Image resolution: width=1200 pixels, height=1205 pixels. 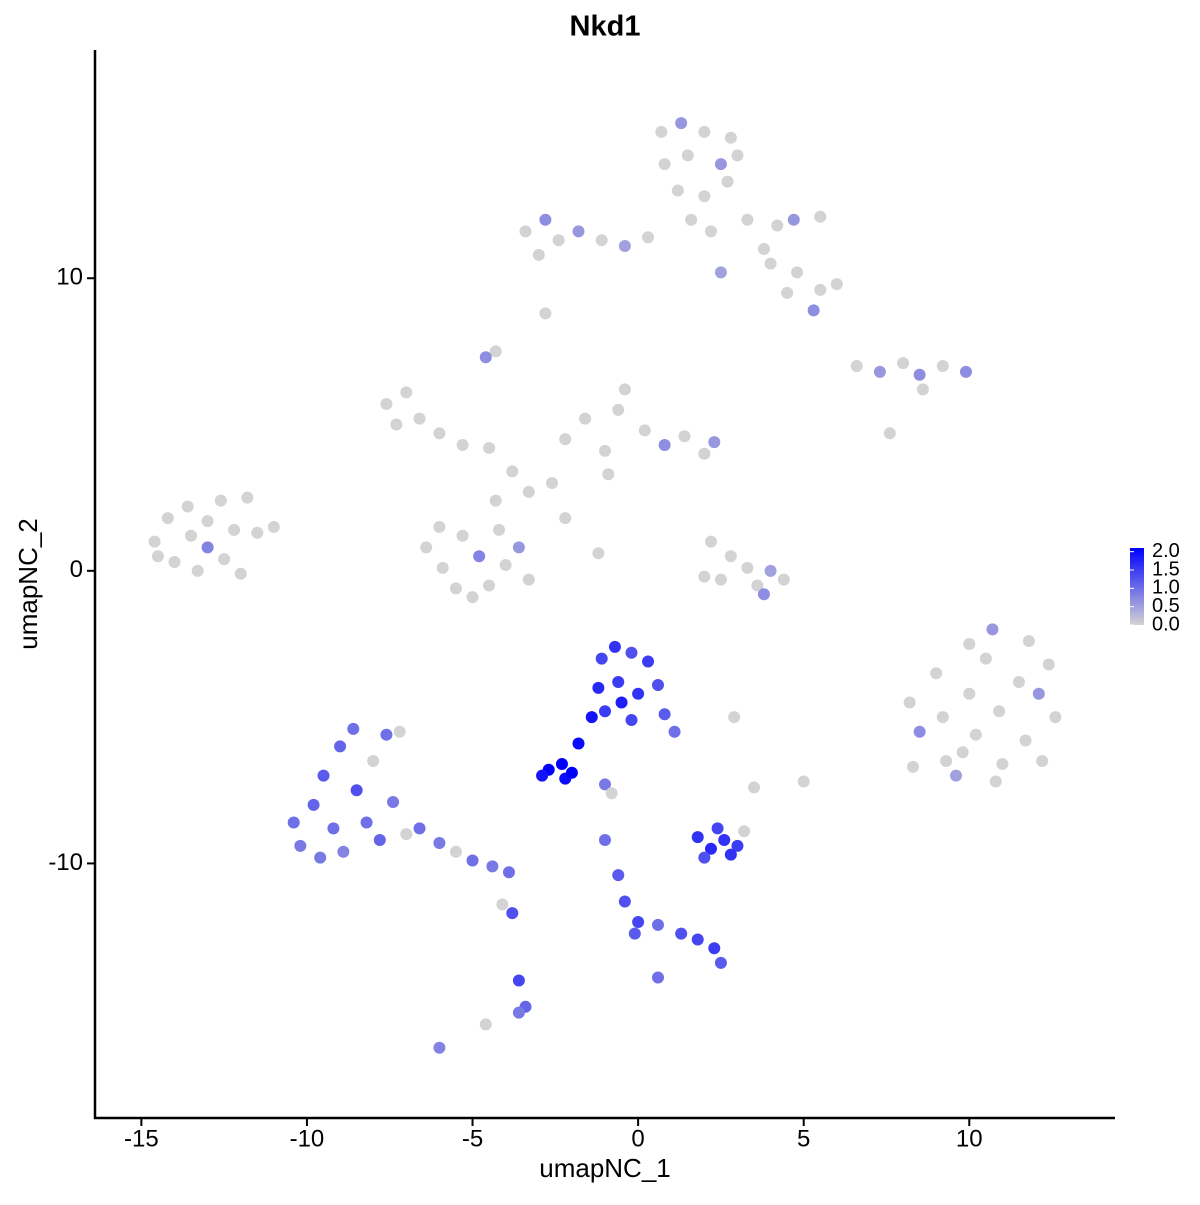 I want to click on y-tick-label: -10, so click(x=65, y=862).